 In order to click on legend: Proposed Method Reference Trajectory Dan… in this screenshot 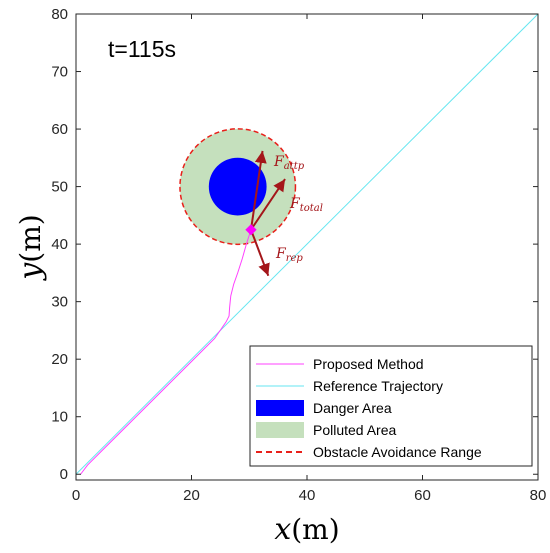, I will do `click(391, 406)`.